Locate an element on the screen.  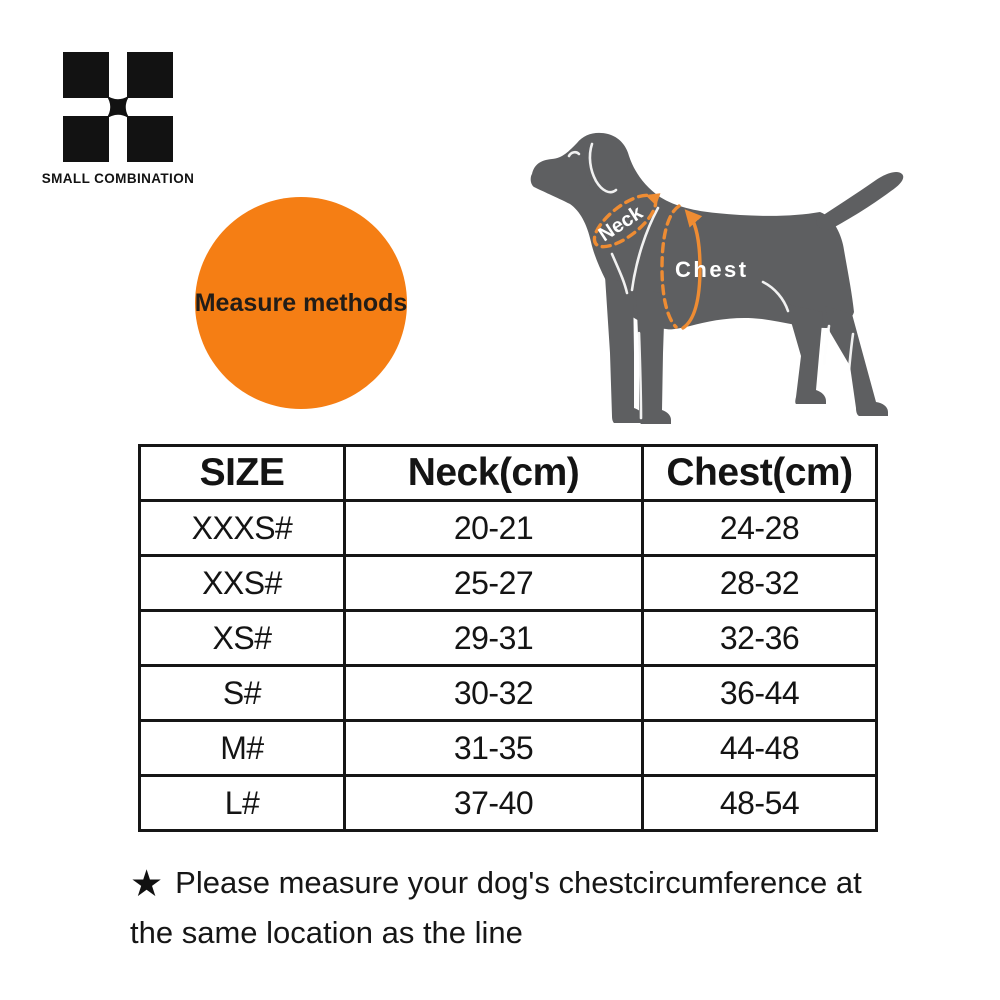
size-cell: XXXS# is located at coordinates (242, 528).